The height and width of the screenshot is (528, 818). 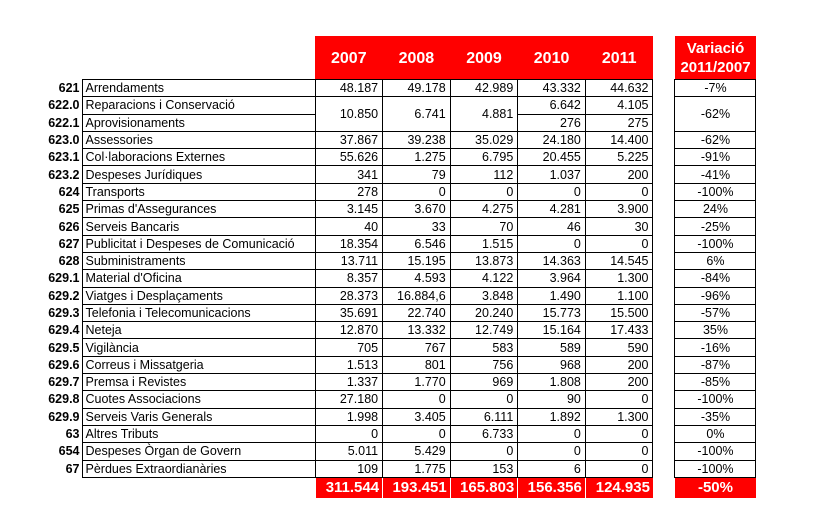 I want to click on total-value-cell: 156.356, so click(x=551, y=488).